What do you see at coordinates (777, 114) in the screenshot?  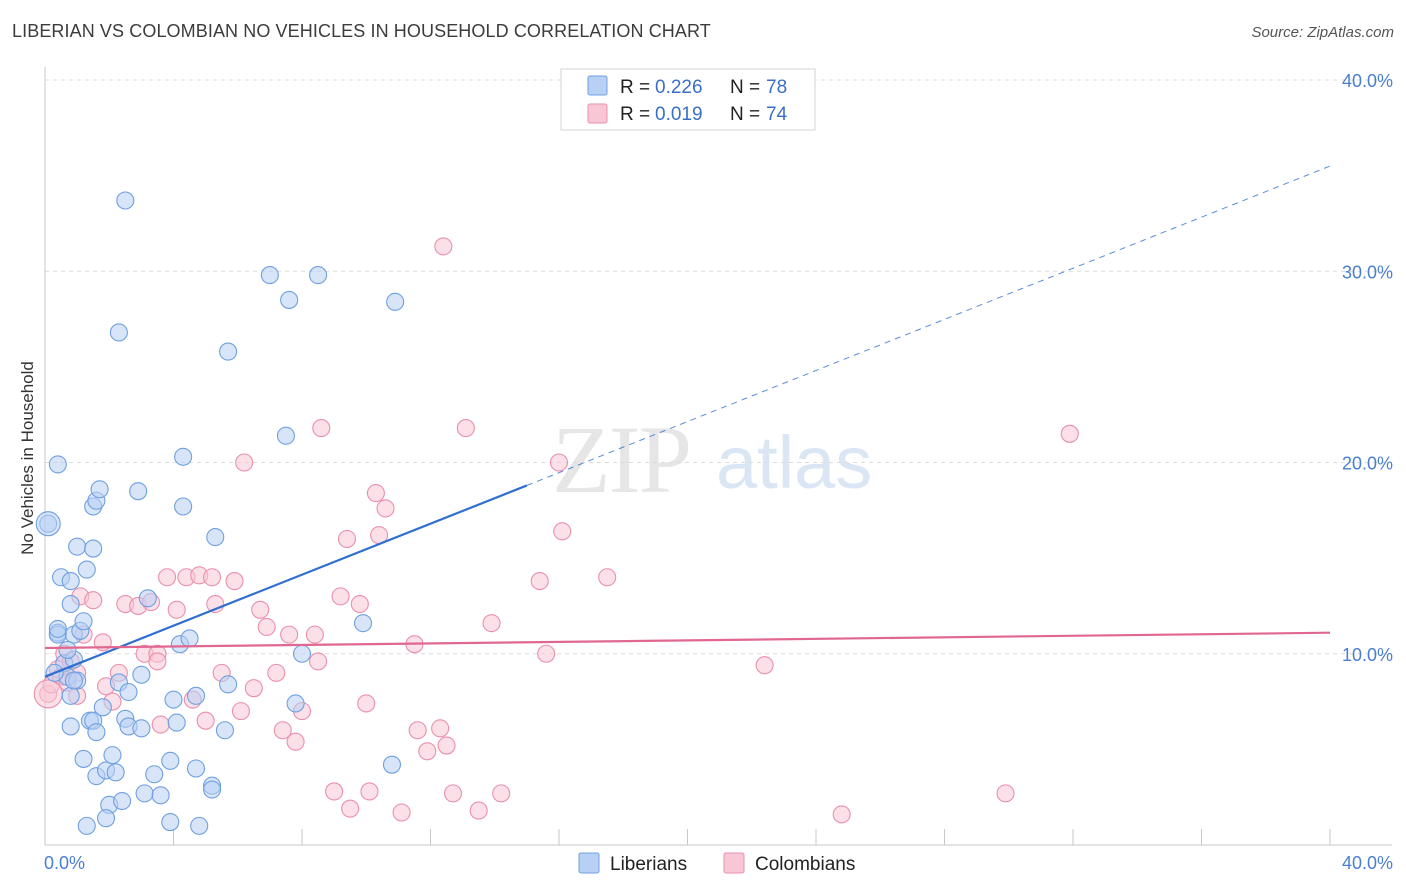 I see `legend-n-value-2: 74` at bounding box center [777, 114].